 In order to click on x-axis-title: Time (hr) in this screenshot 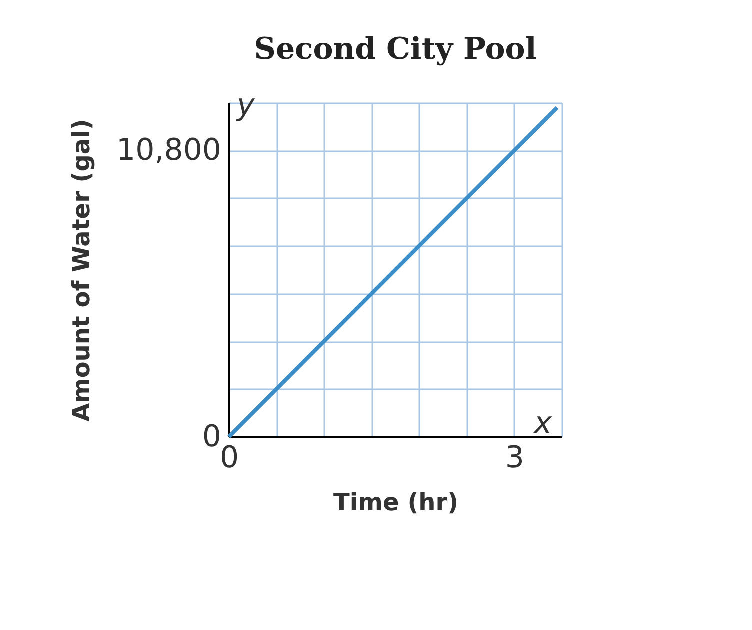, I will do `click(396, 502)`.